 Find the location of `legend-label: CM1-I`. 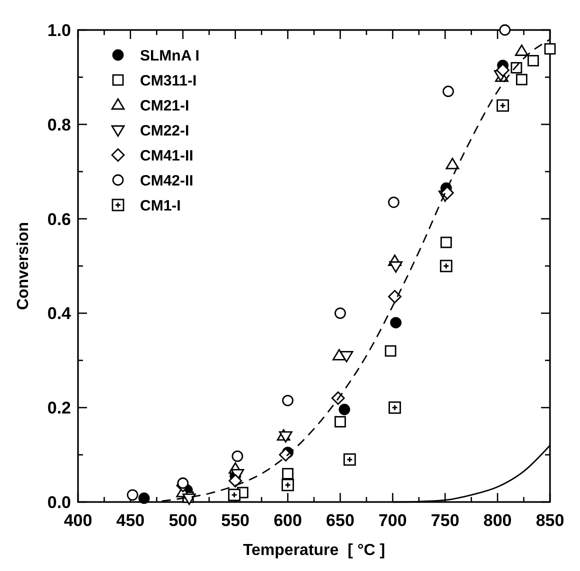

legend-label: CM1-I is located at coordinates (160, 205).